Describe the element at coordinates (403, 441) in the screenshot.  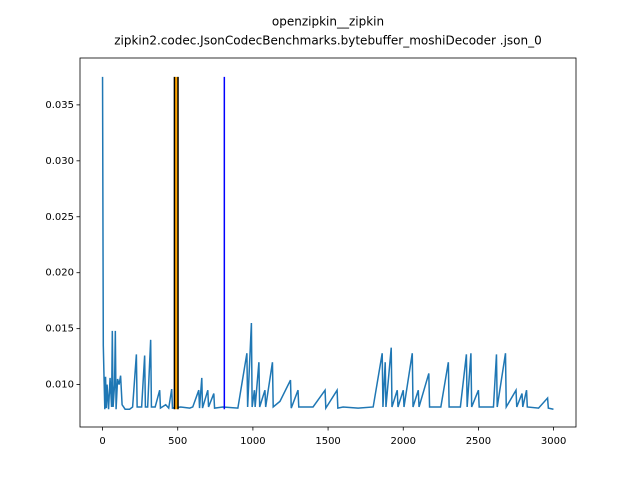
I see `x-tick-label: 2000` at that location.